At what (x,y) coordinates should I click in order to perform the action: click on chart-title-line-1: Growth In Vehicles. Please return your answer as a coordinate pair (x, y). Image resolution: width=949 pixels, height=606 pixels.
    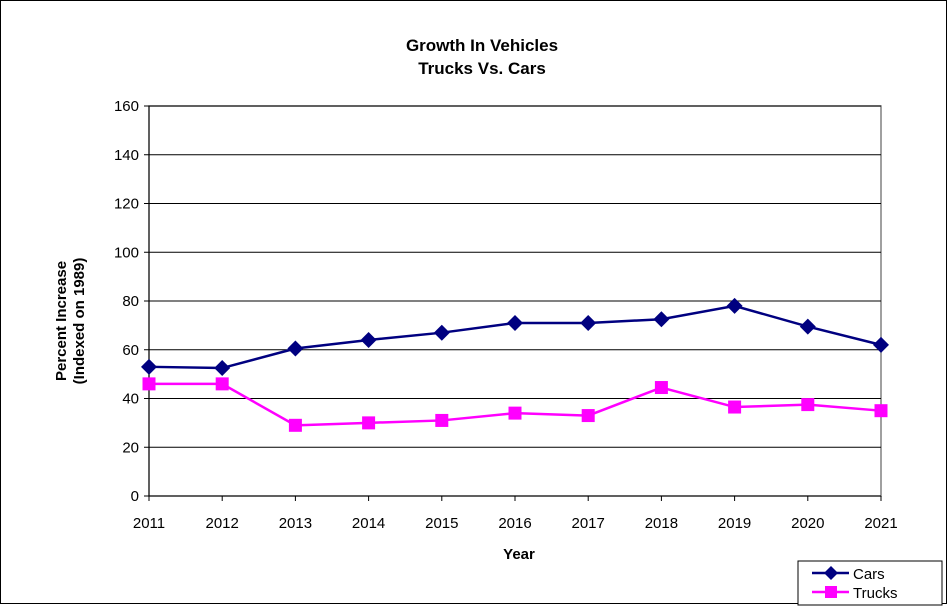
    Looking at the image, I should click on (482, 45).